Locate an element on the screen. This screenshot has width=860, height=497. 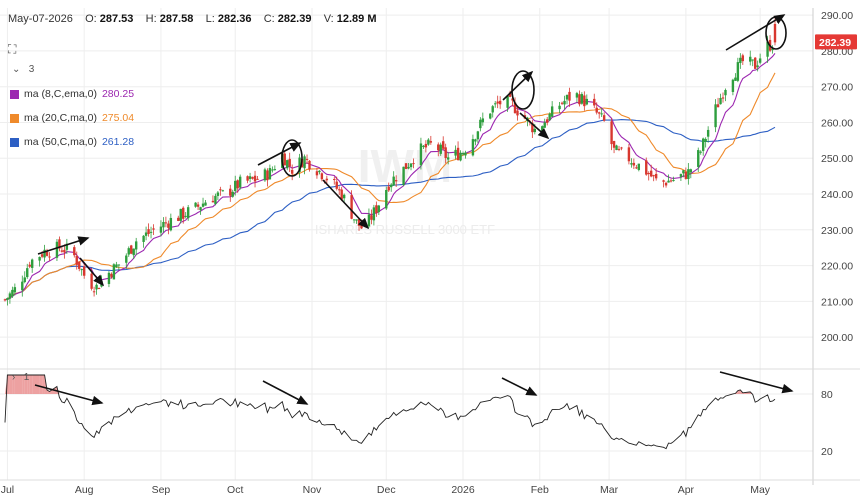
x-tick-label: Oct is located at coordinates (235, 490).